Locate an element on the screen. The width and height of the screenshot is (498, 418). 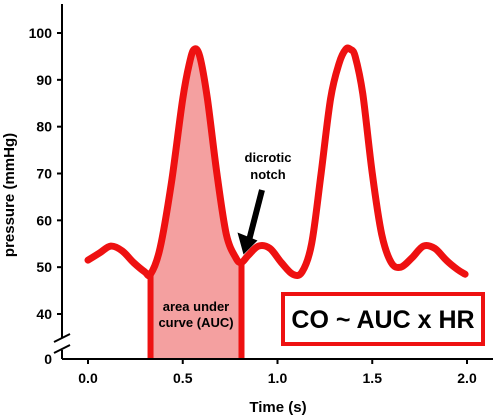
auc-label-line2: curve (AUC) is located at coordinates (195, 322).